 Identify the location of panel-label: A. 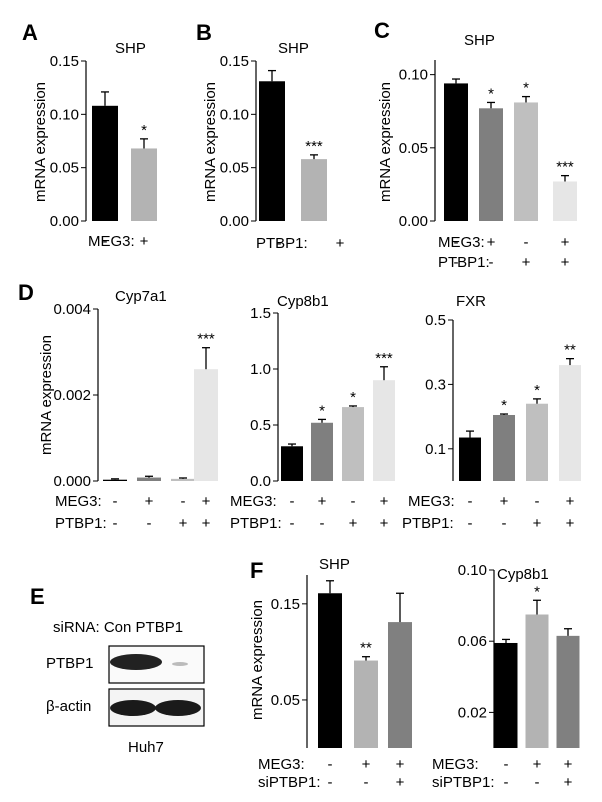
(30, 32).